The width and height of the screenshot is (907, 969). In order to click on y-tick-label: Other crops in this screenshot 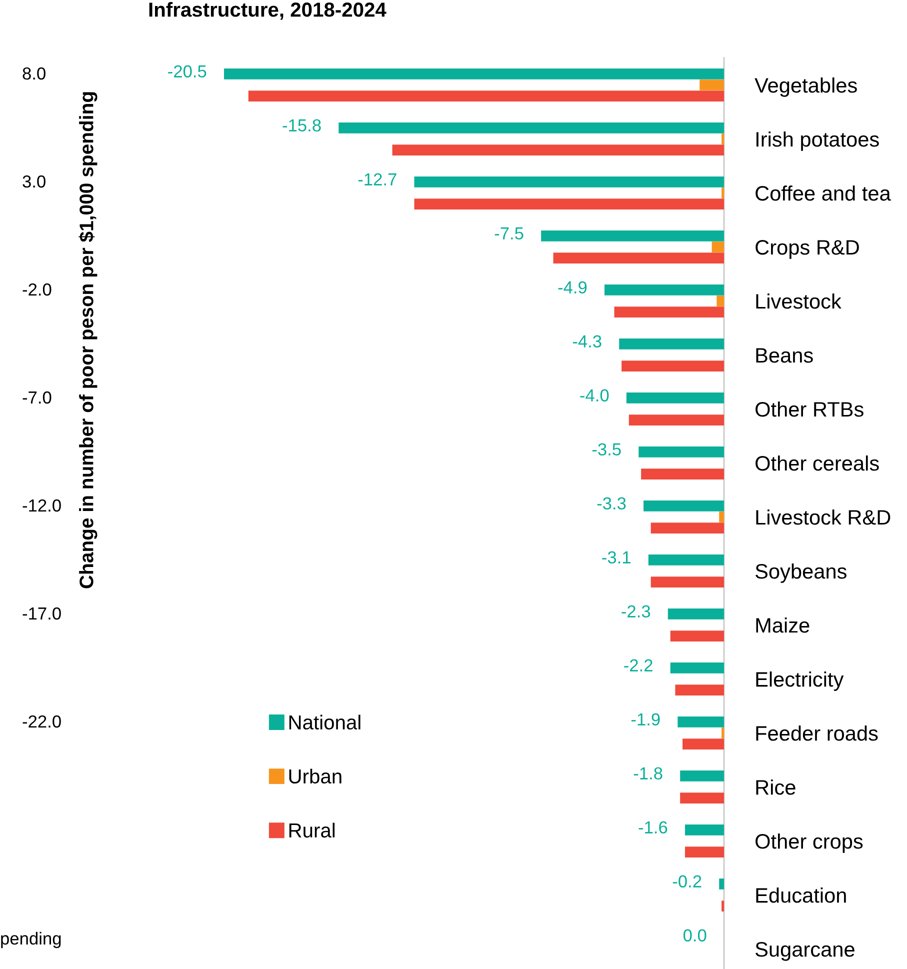, I will do `click(809, 843)`.